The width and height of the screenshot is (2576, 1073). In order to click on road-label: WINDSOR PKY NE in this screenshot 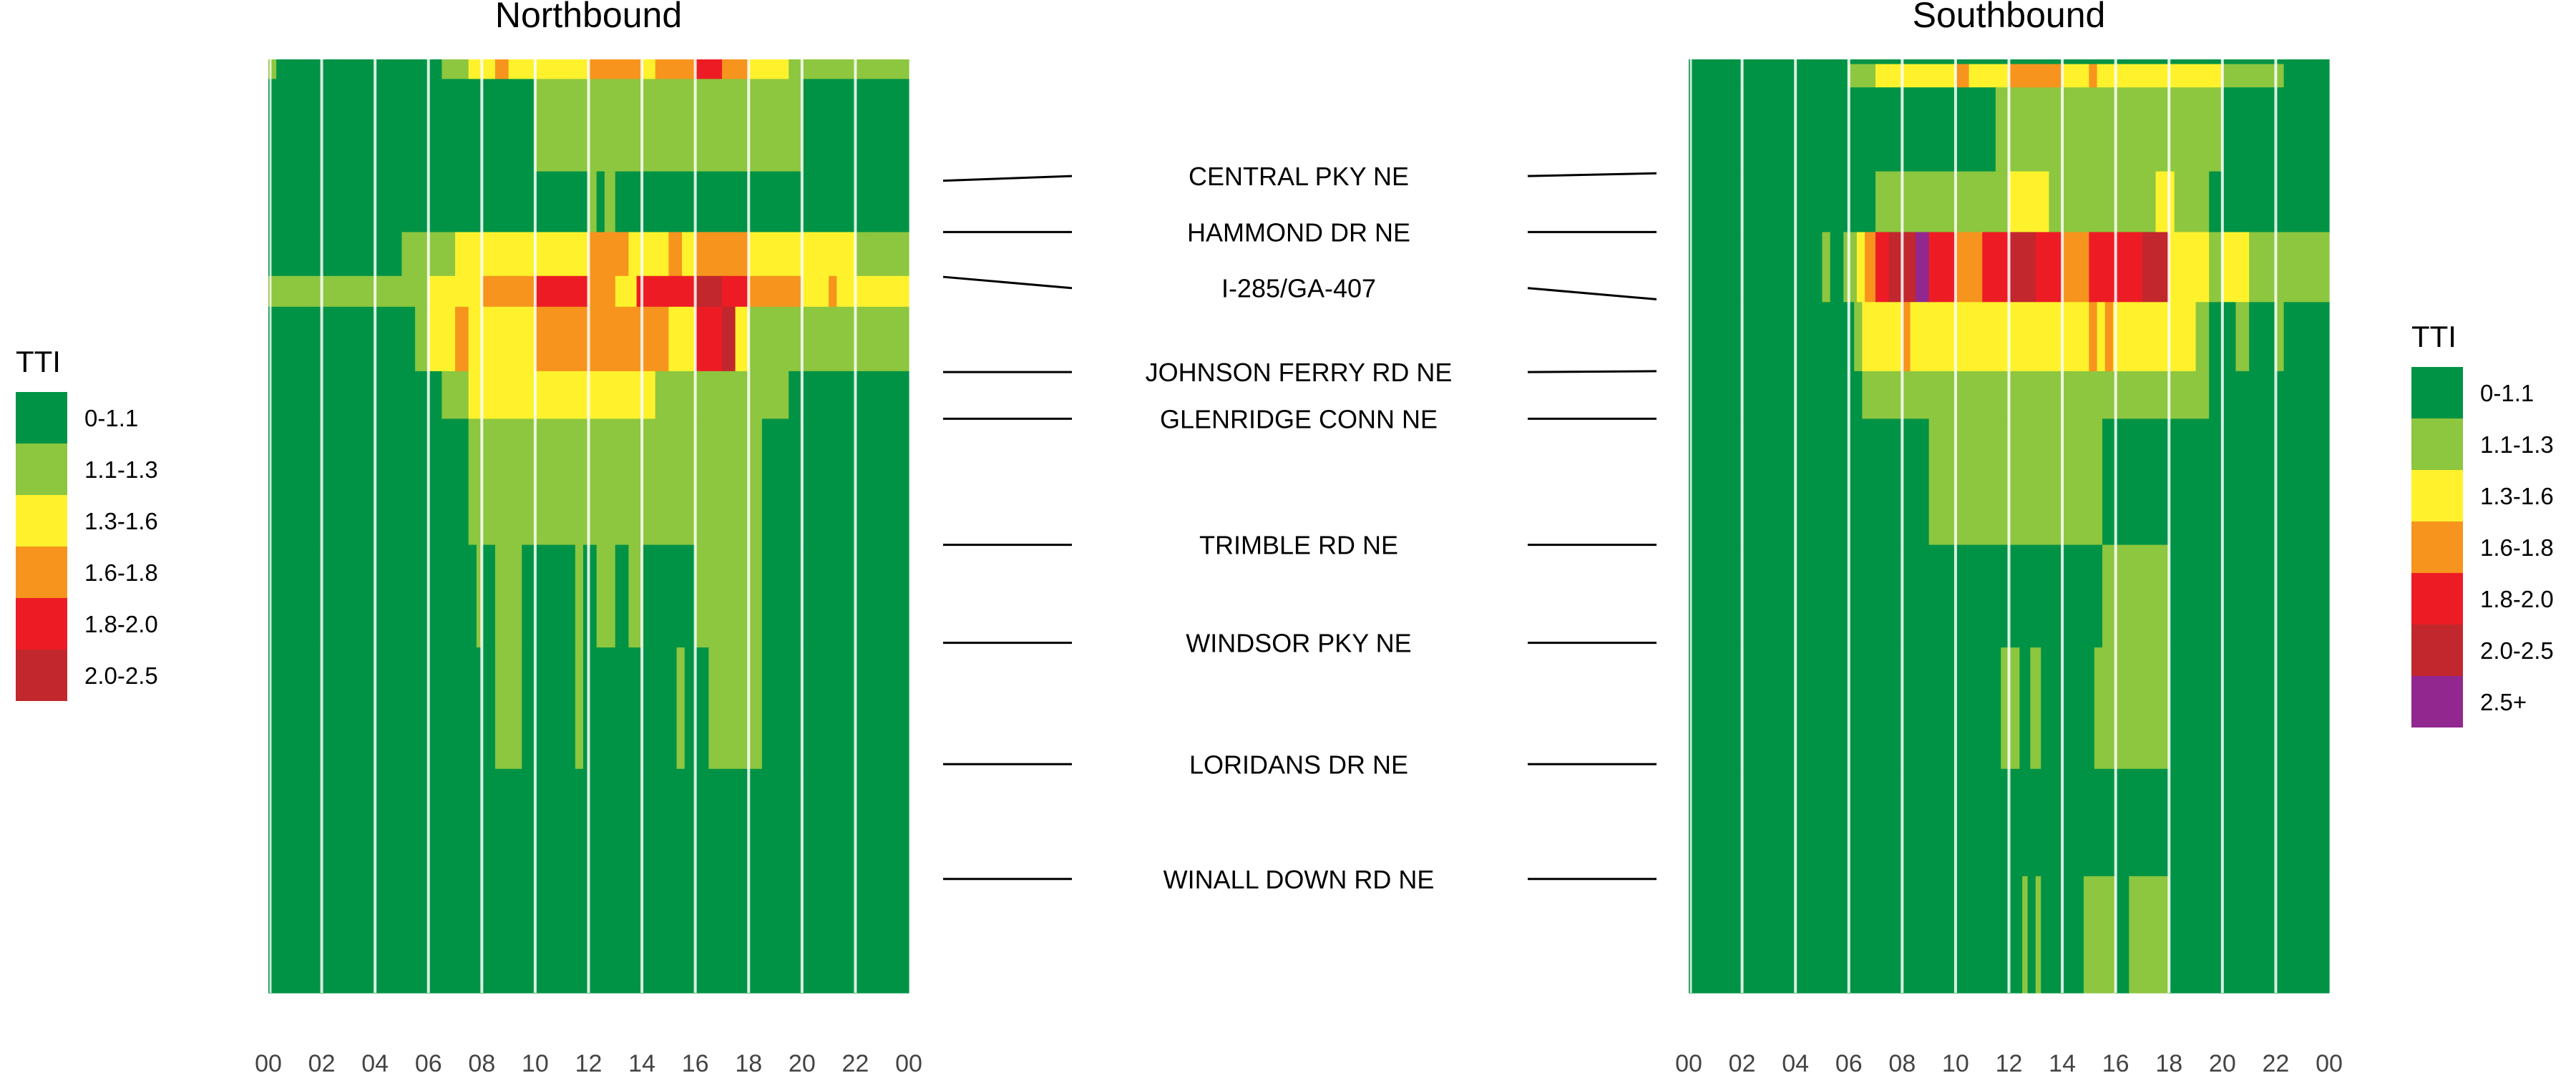, I will do `click(1298, 643)`.